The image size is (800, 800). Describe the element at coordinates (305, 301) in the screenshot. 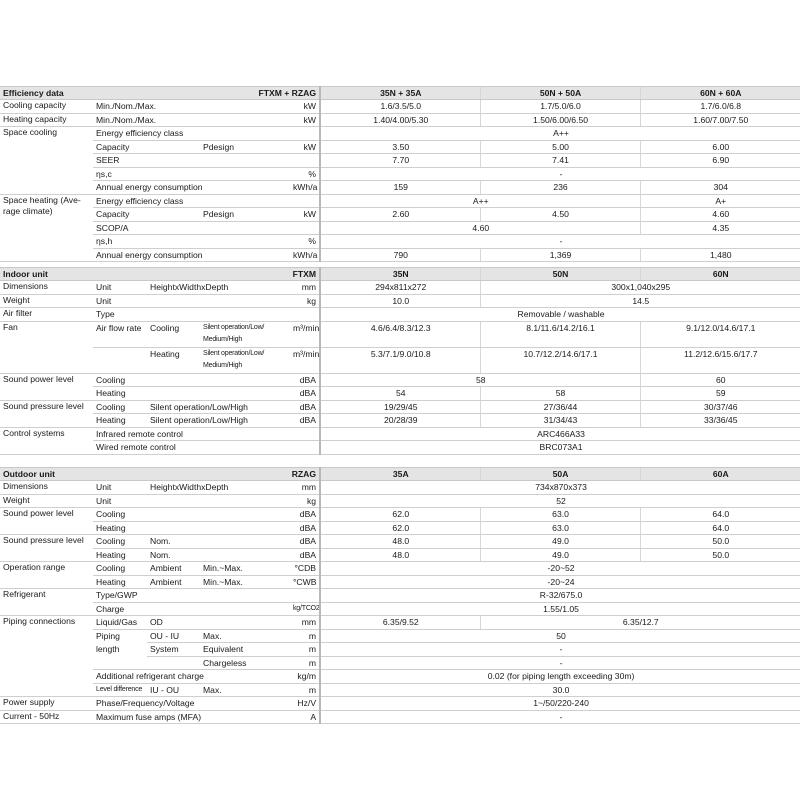

I see `unit-label: kg` at that location.